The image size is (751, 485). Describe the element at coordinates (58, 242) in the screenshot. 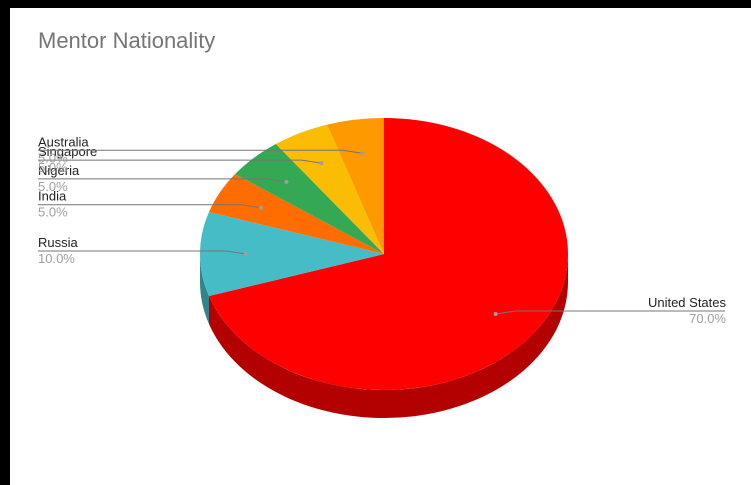

I see `label-russia: Russia` at that location.